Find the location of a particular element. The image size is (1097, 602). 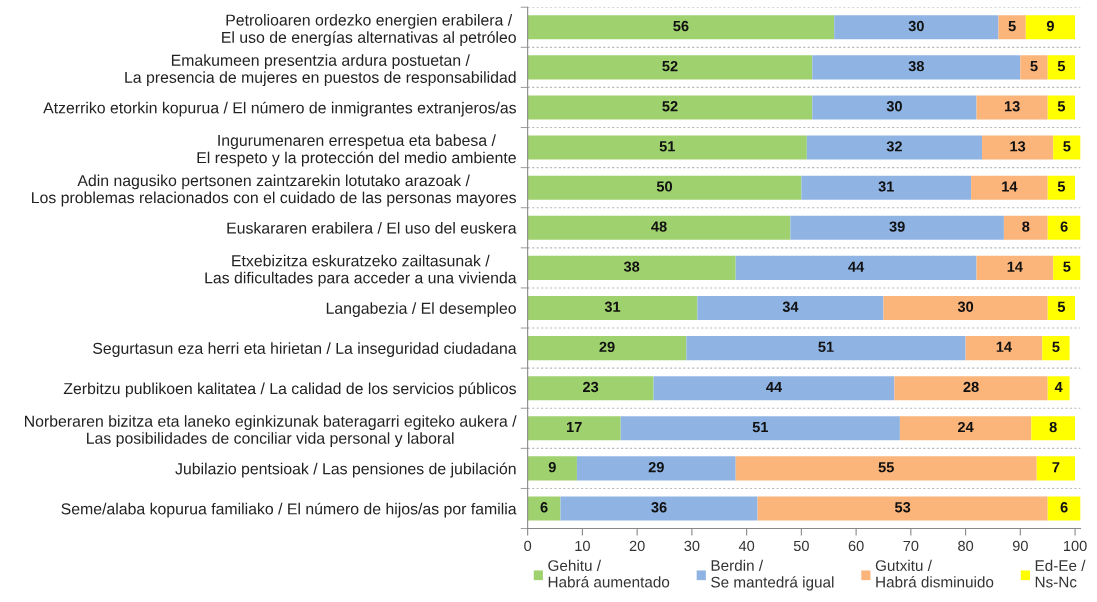

y-tick-label: Petrolioaren ordezko energien erabilera / El uso de energías alternativas al petróleo is located at coordinates (369, 30).